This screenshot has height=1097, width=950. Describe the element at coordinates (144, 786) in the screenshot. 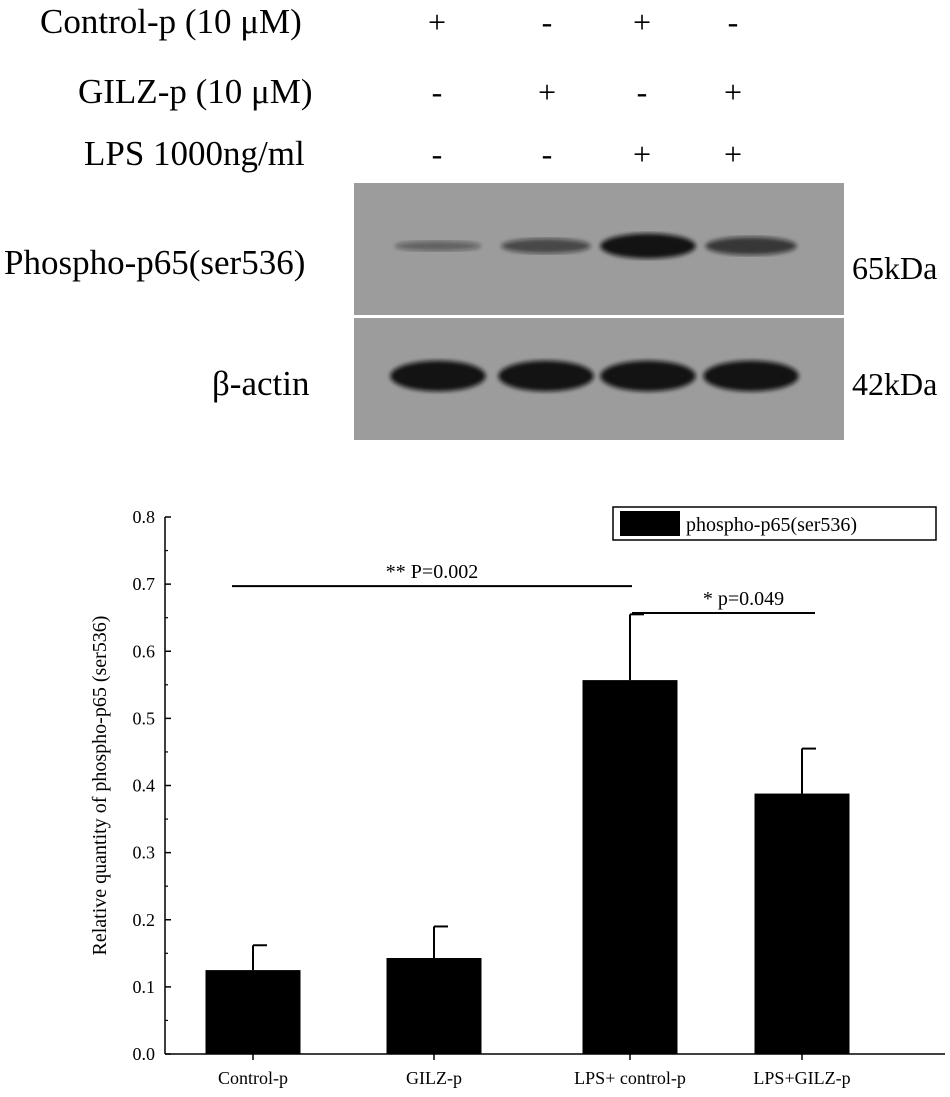

I see `y-tick-label: 0.4` at that location.